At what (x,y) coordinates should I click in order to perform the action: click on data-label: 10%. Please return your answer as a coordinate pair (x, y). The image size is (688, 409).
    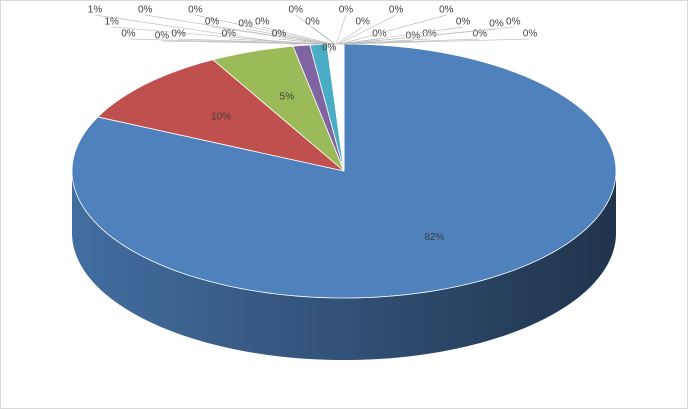
    Looking at the image, I should click on (221, 117).